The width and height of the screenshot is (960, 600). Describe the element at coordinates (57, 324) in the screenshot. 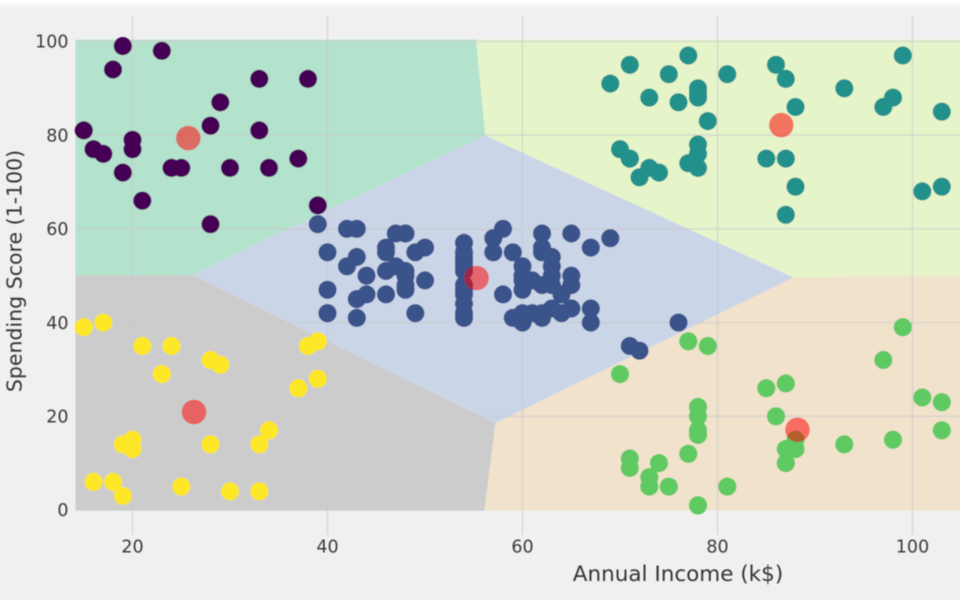

I see `y-tick-label: 40` at that location.